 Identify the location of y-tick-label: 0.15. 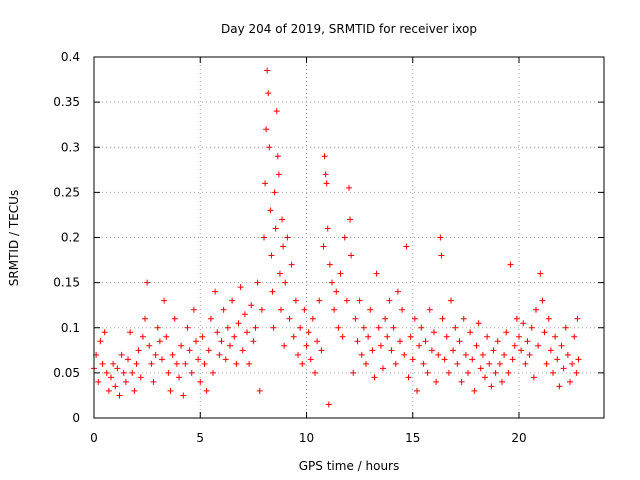
(66, 283).